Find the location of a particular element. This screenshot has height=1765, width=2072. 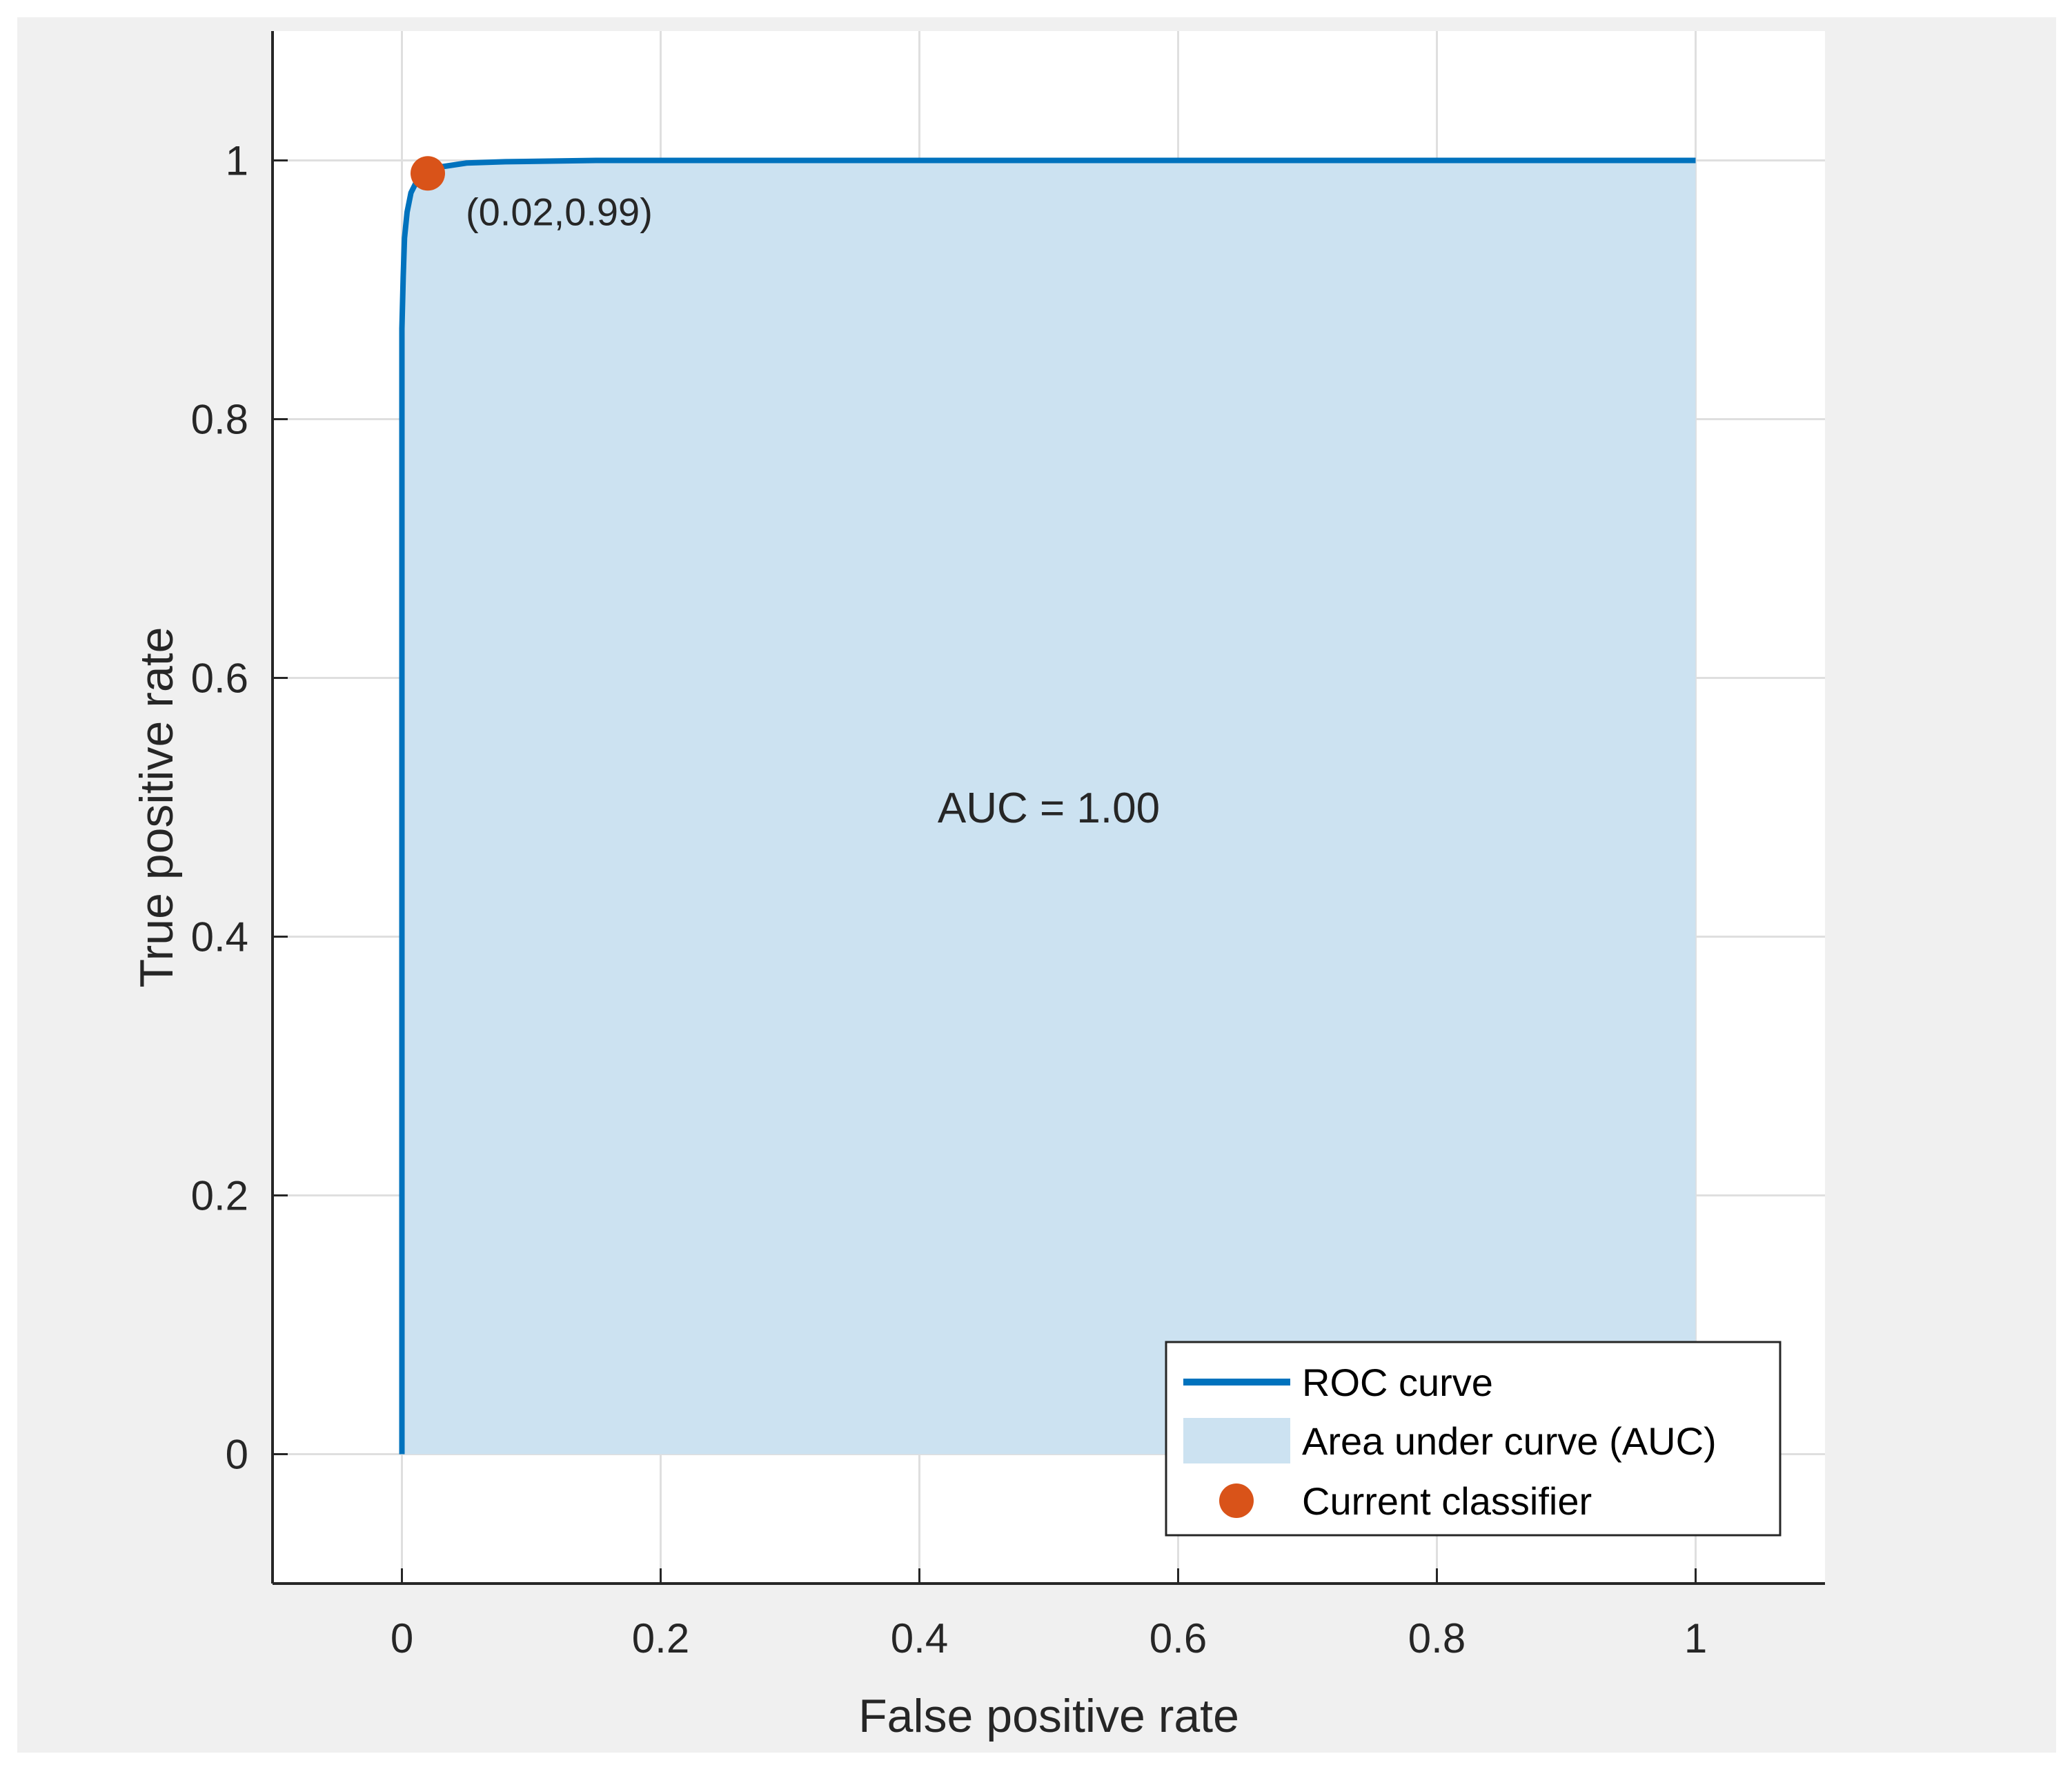

x-tick-label: 1 is located at coordinates (1695, 1638).